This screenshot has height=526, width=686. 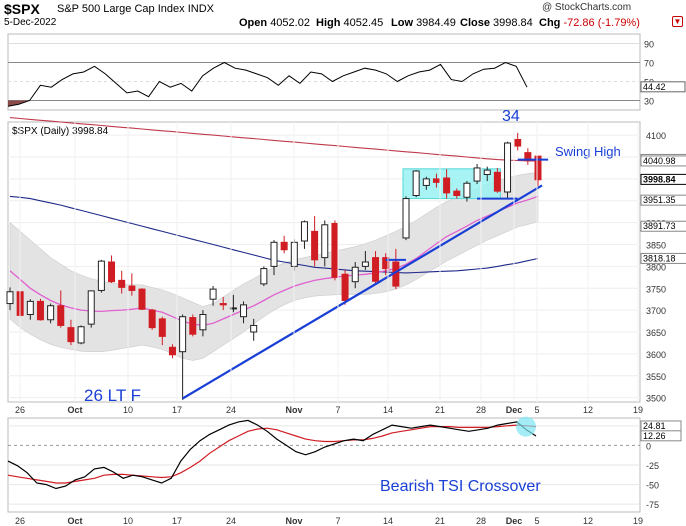 What do you see at coordinates (74, 410) in the screenshot?
I see `x-axis-label: Oct` at bounding box center [74, 410].